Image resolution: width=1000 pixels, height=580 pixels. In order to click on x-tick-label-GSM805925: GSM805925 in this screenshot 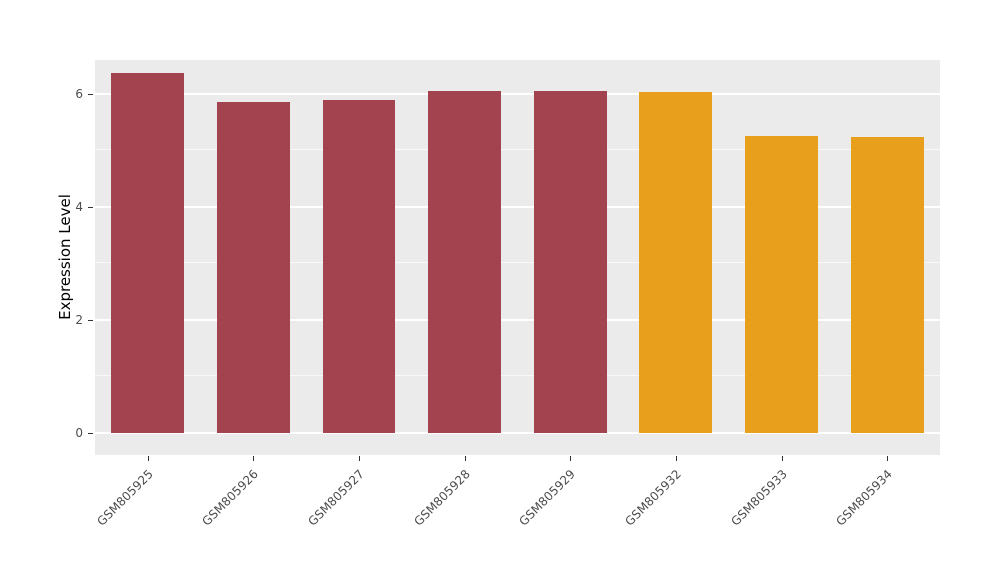, I will do `click(125, 498)`.